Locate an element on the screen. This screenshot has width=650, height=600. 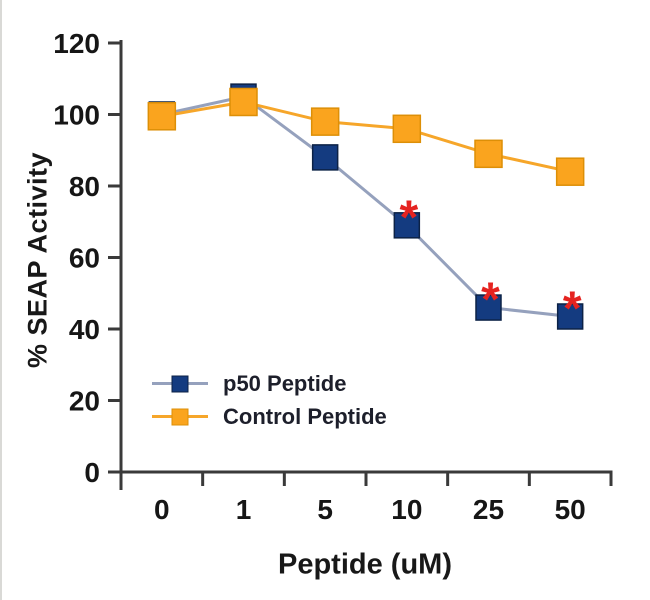
legend-item-p50-peptide: p50 Peptide is located at coordinates (269, 383).